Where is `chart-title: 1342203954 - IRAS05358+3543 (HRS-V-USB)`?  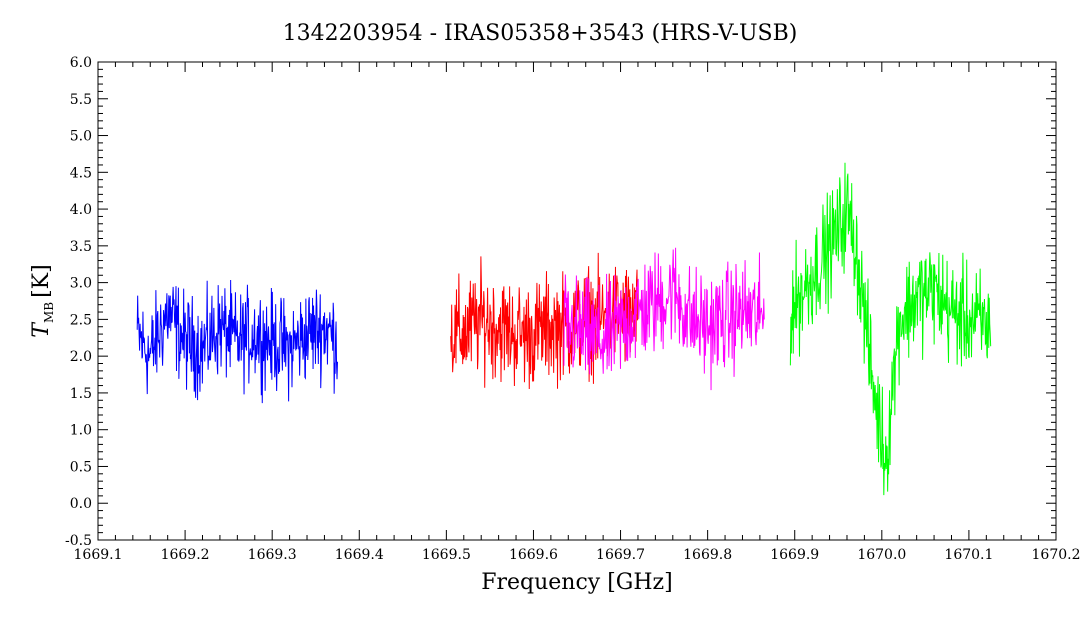
chart-title: 1342203954 - IRAS05358+3543 (HRS-V-USB) is located at coordinates (540, 33).